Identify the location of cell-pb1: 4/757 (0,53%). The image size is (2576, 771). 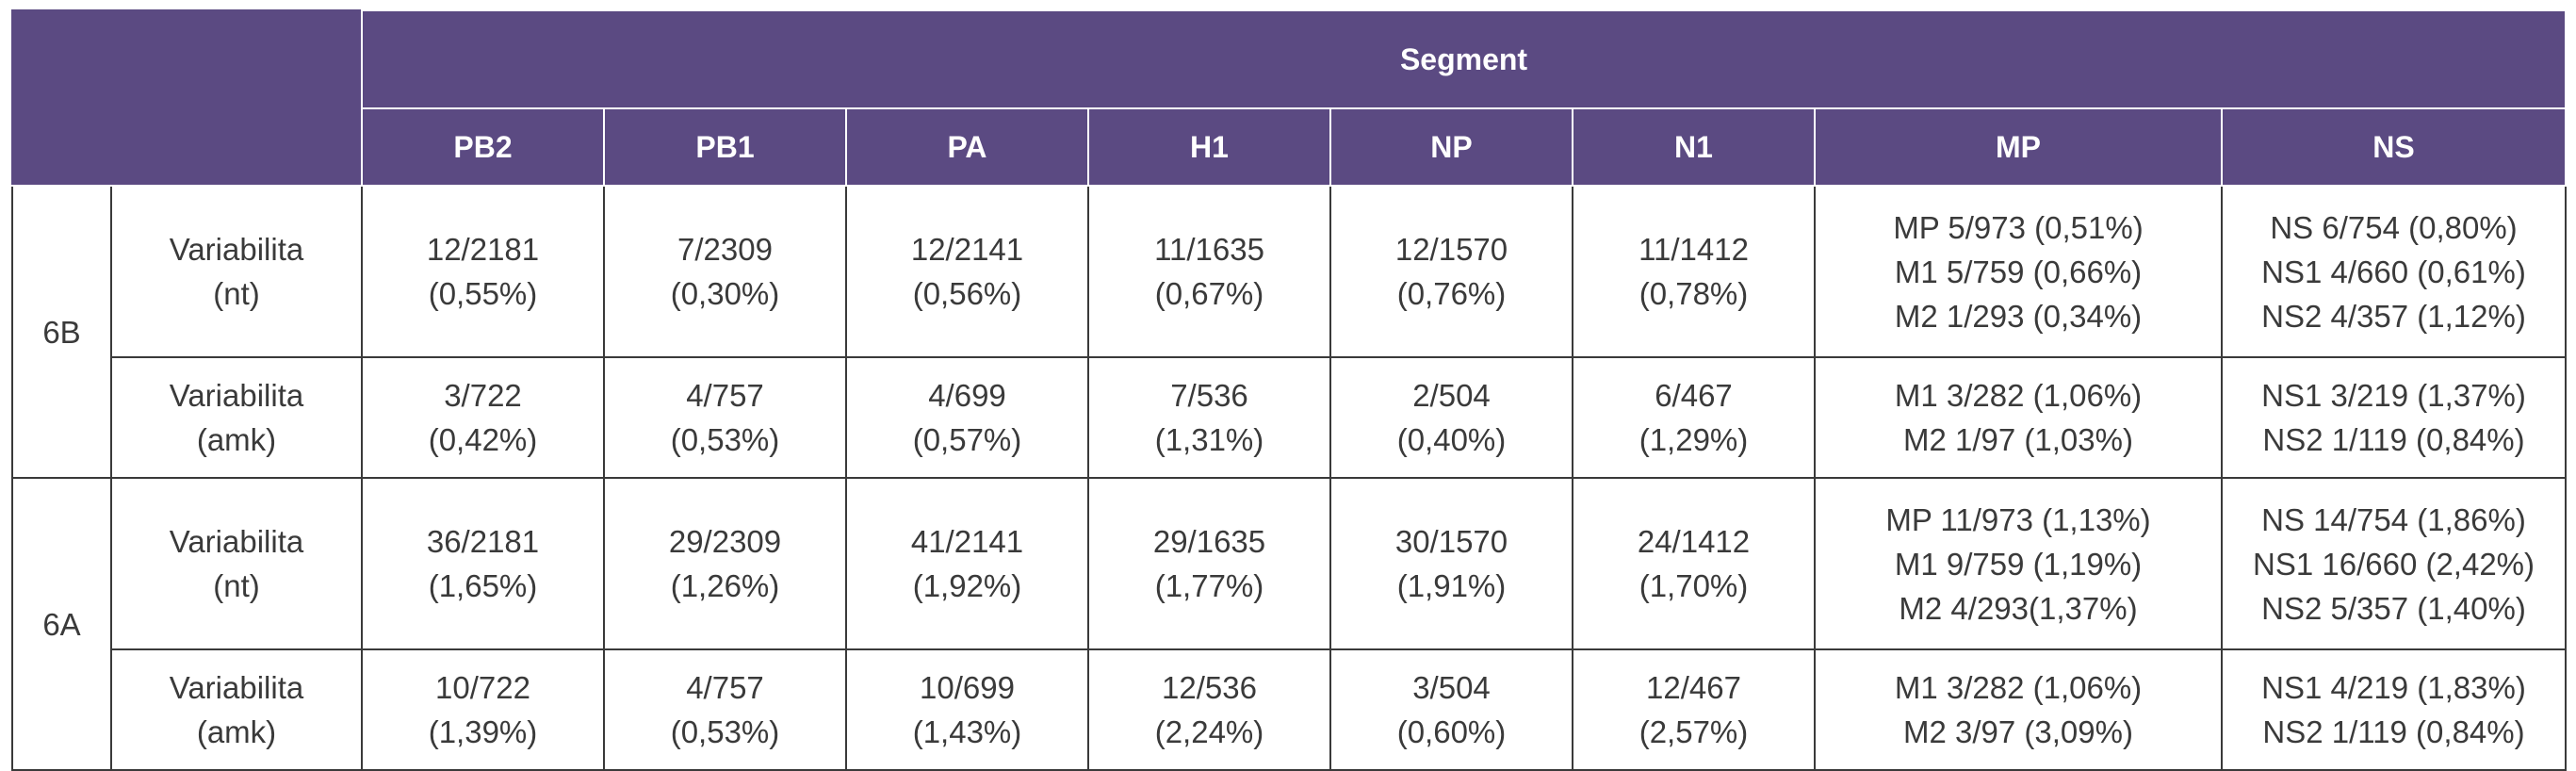
(725, 709).